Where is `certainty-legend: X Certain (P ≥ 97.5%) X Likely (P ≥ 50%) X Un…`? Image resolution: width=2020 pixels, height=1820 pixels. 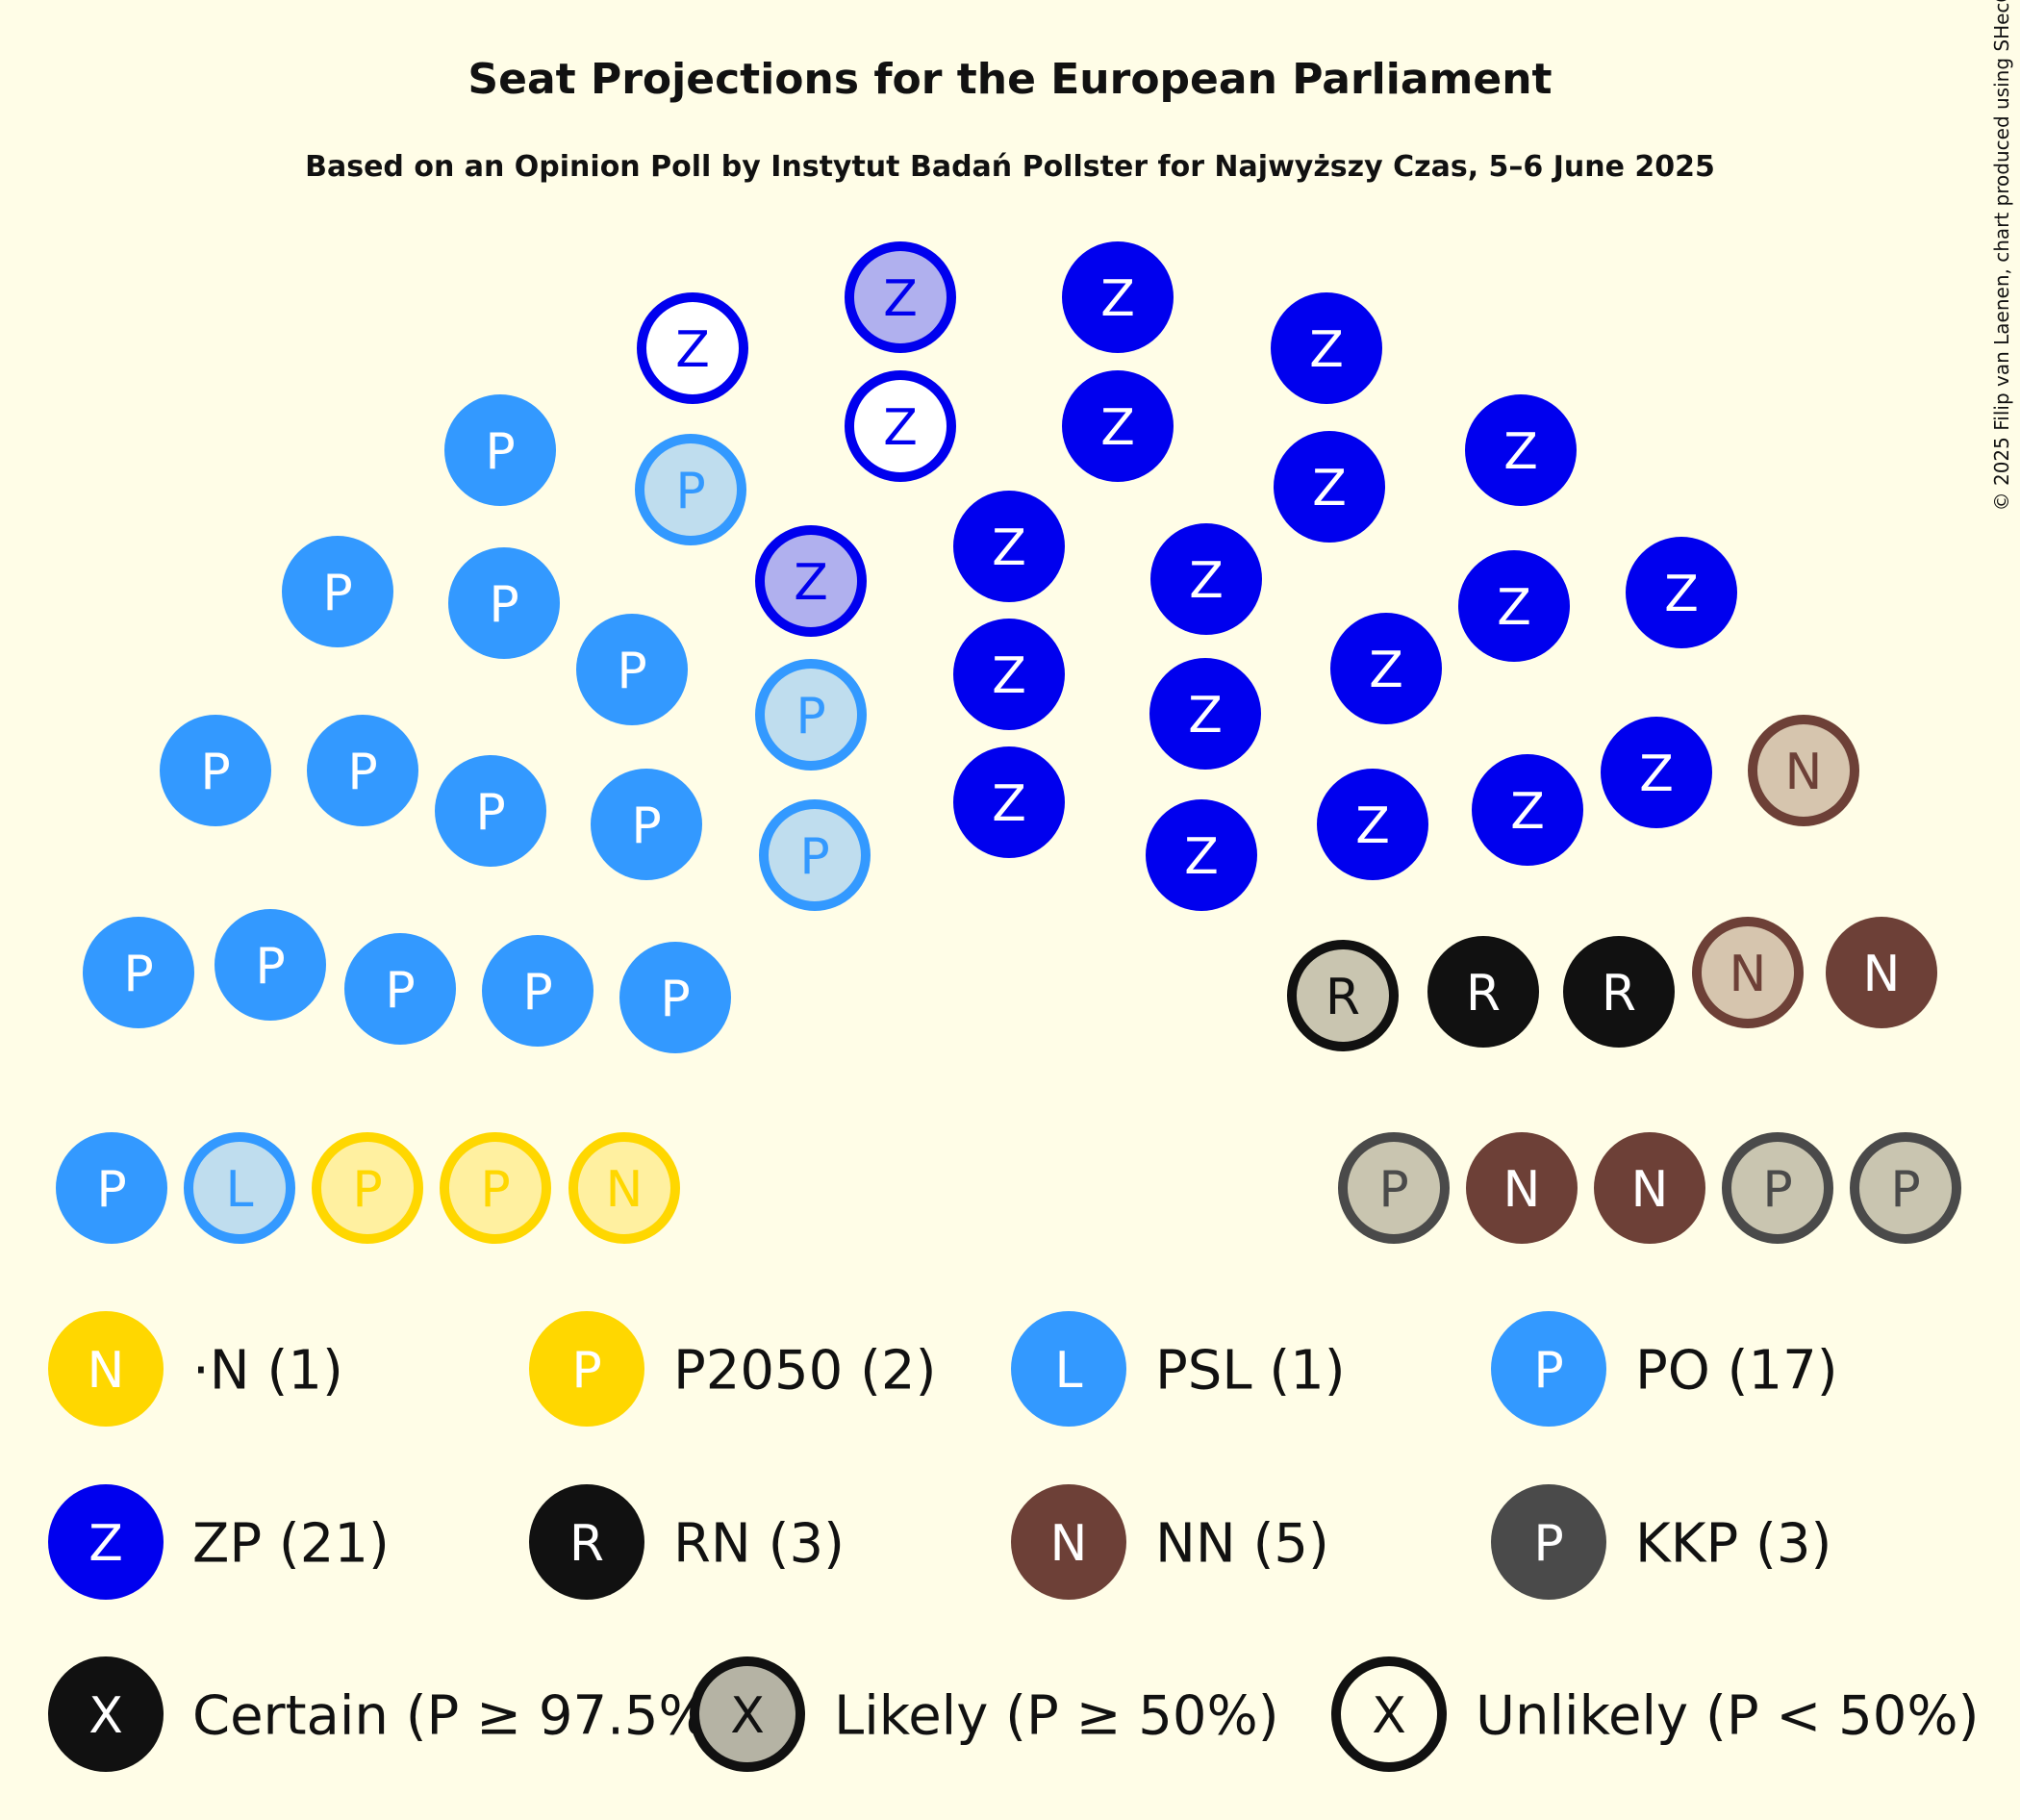
certainty-legend: X Certain (P ≥ 97.5%) X Likely (P ≥ 50%) X Un… is located at coordinates (1013, 1714).